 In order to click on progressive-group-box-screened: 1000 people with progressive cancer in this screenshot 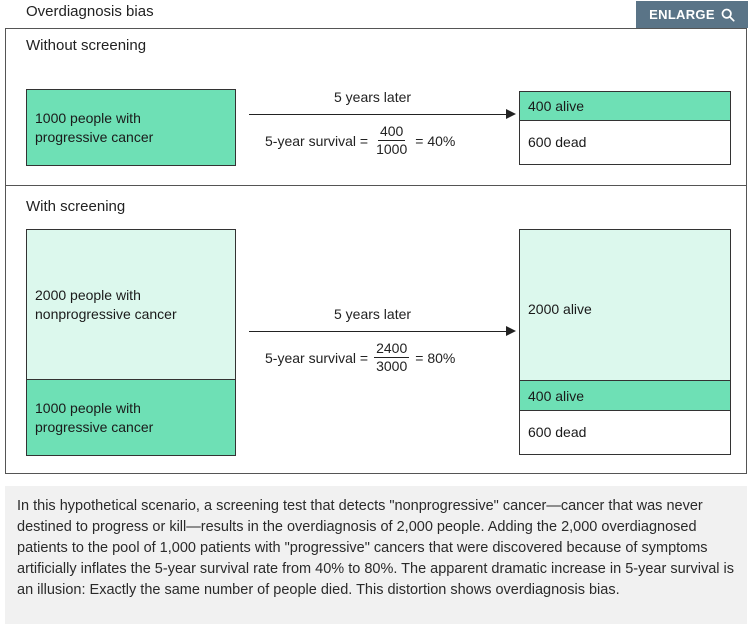, I will do `click(131, 417)`.